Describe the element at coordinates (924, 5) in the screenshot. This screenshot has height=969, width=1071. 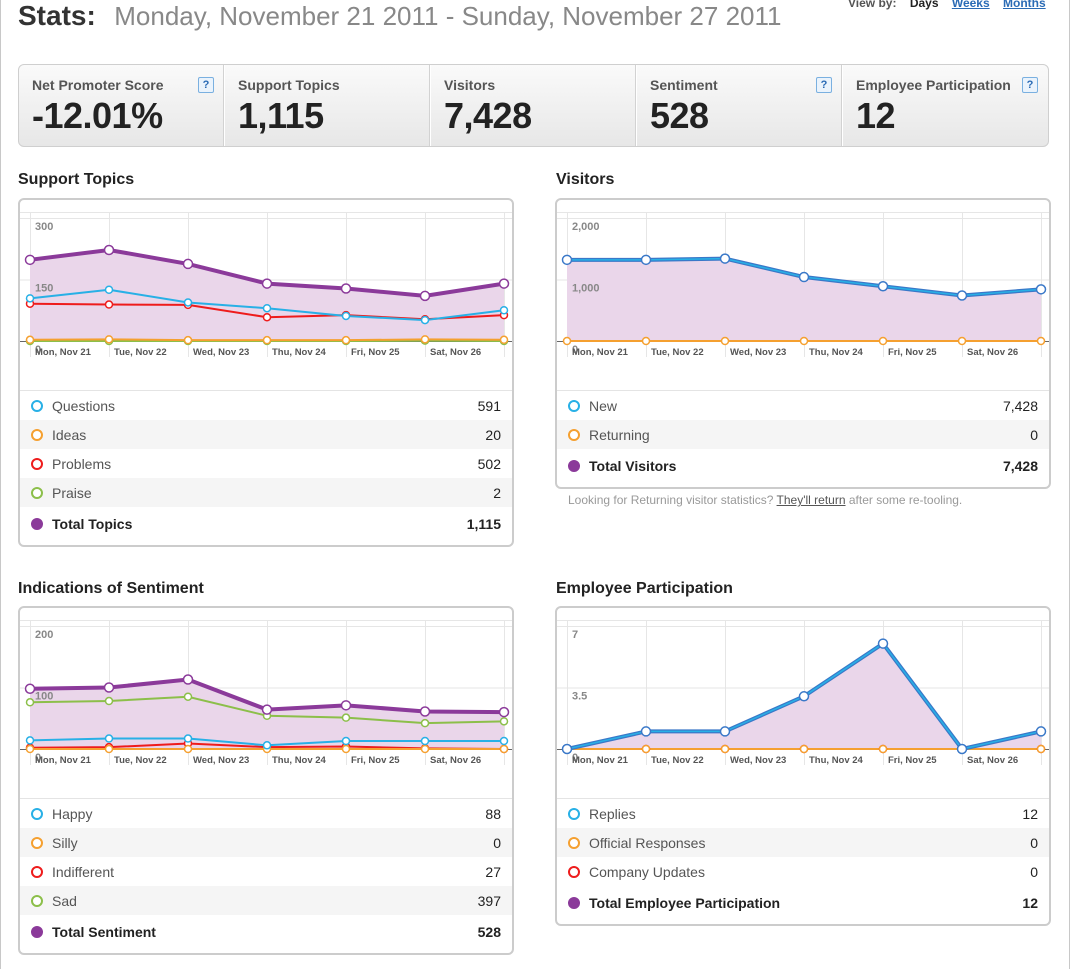
I see `view-days-current: Days` at that location.